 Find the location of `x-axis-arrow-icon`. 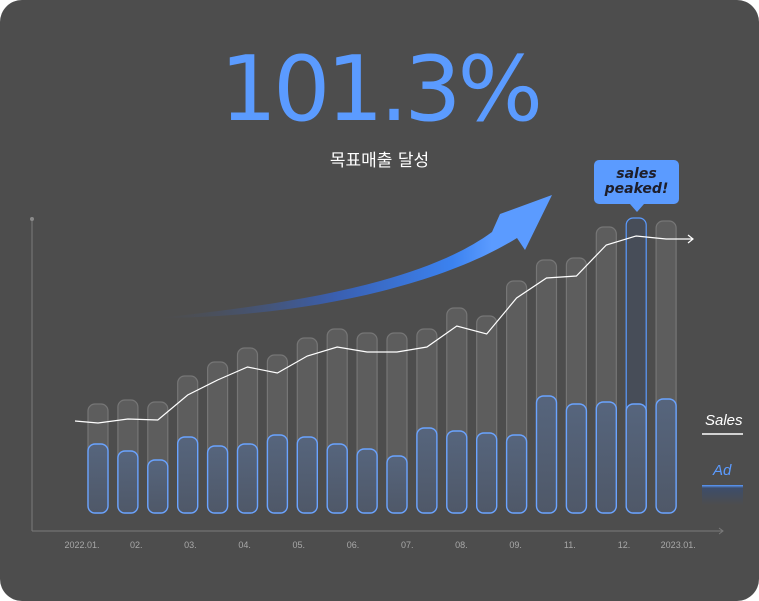

x-axis-arrow-icon is located at coordinates (721, 531).